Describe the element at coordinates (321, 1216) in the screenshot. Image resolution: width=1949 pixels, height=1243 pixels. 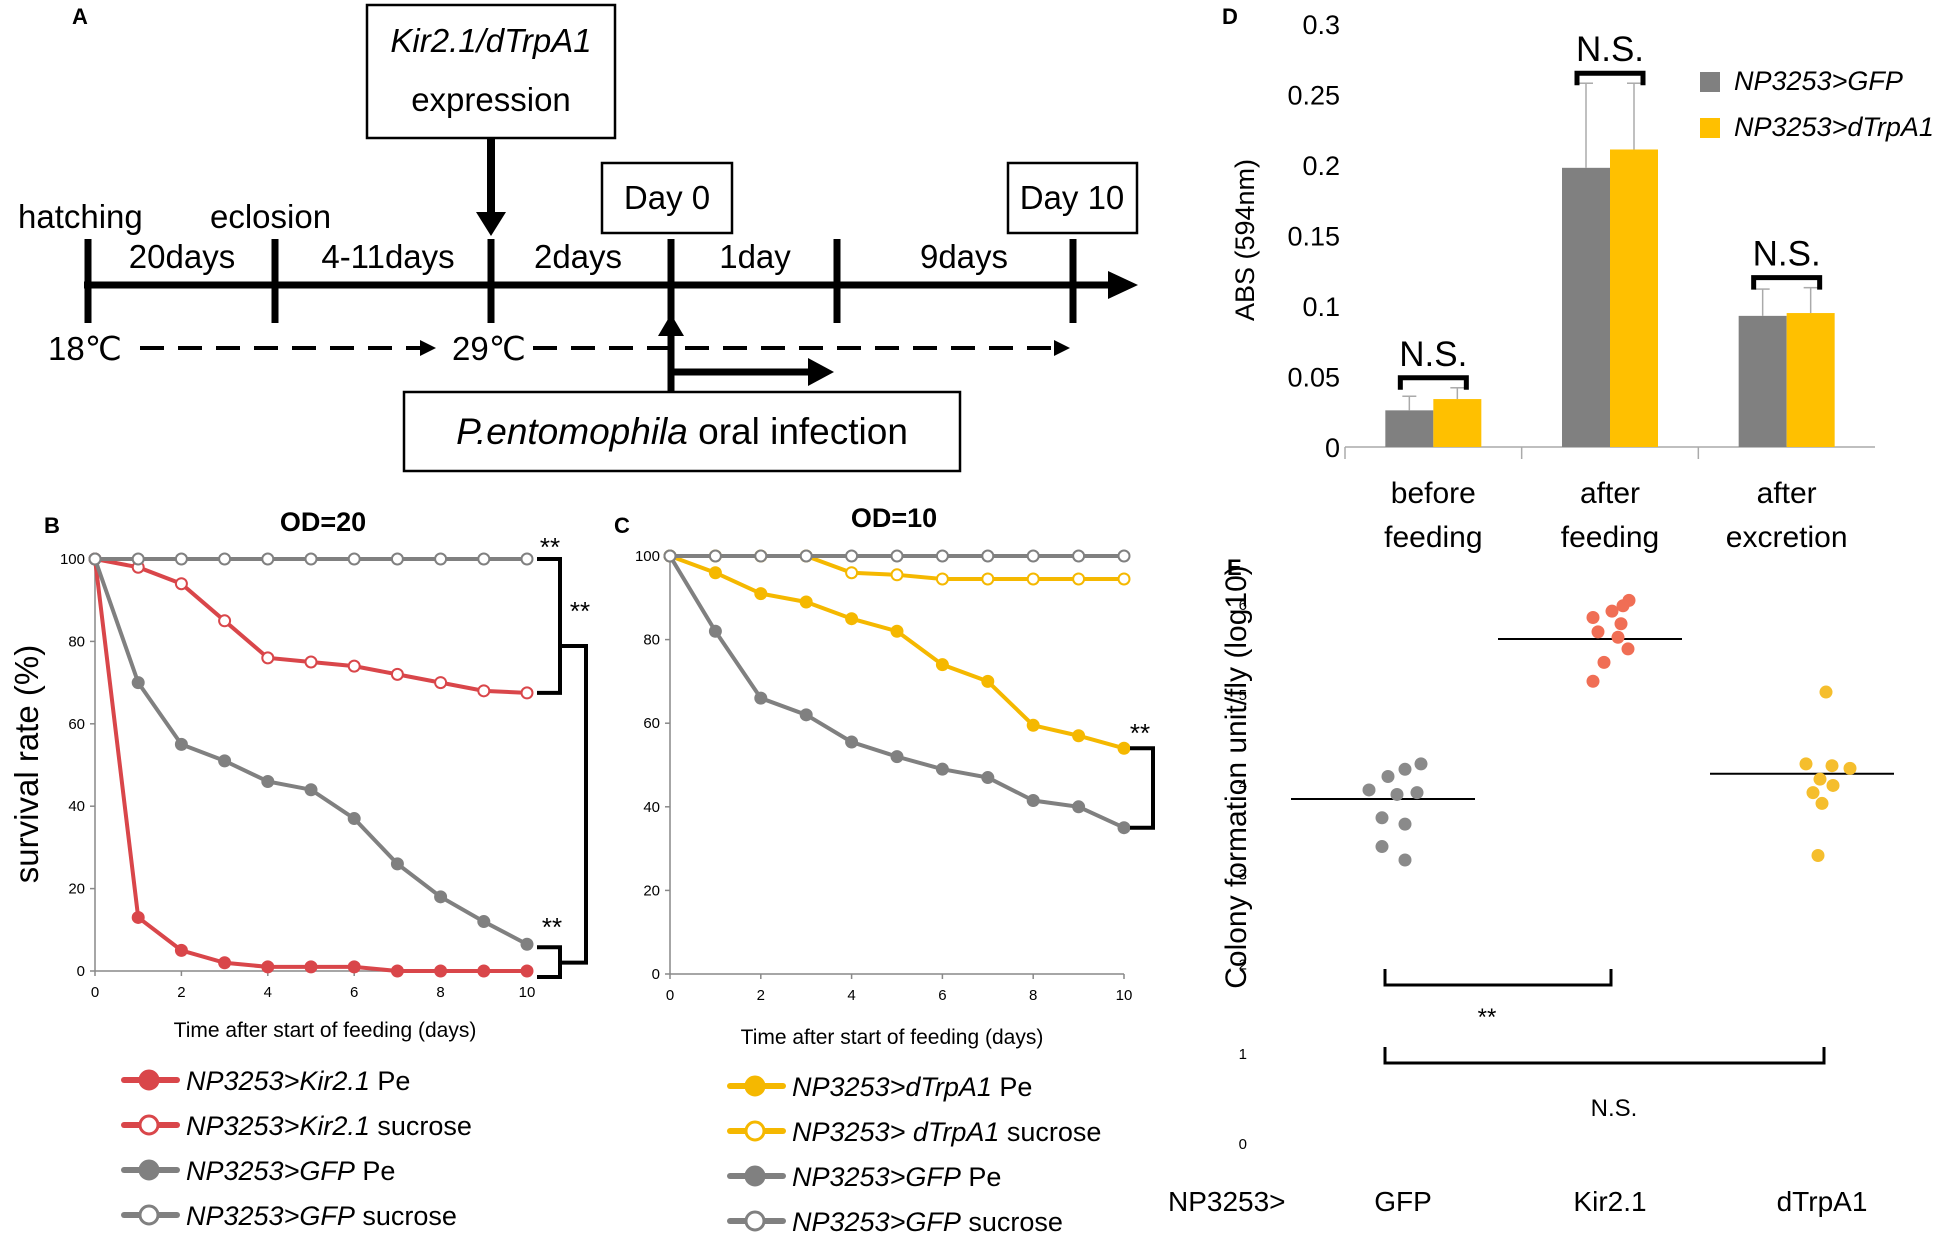
I see `legend-label: NP3253>GFP sucrose` at that location.